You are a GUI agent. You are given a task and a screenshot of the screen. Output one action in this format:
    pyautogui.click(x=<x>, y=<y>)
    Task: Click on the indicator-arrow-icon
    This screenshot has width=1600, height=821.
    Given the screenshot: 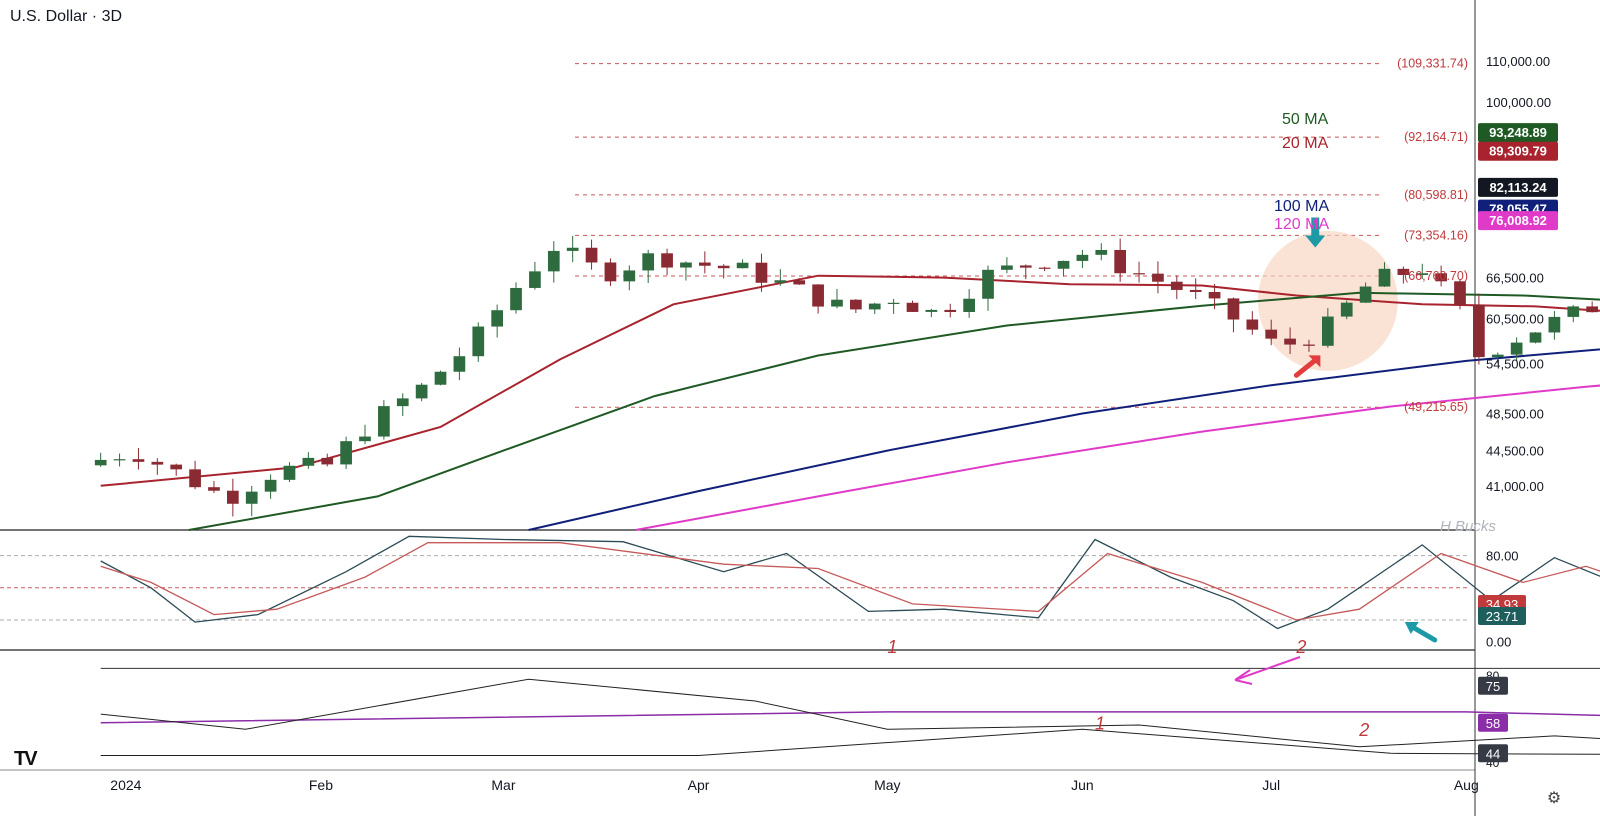 What is the action you would take?
    pyautogui.click(x=1267, y=670)
    